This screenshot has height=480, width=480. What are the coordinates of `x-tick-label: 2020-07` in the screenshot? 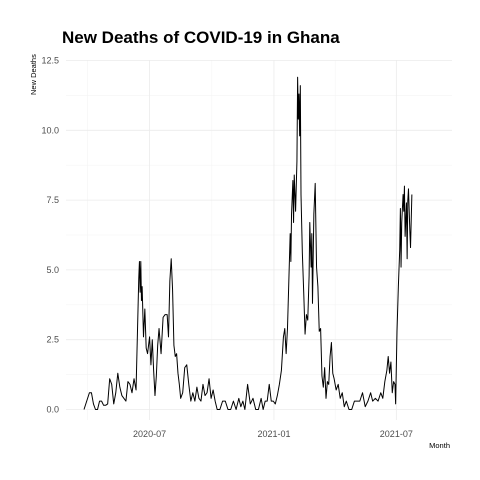 It's located at (149, 434).